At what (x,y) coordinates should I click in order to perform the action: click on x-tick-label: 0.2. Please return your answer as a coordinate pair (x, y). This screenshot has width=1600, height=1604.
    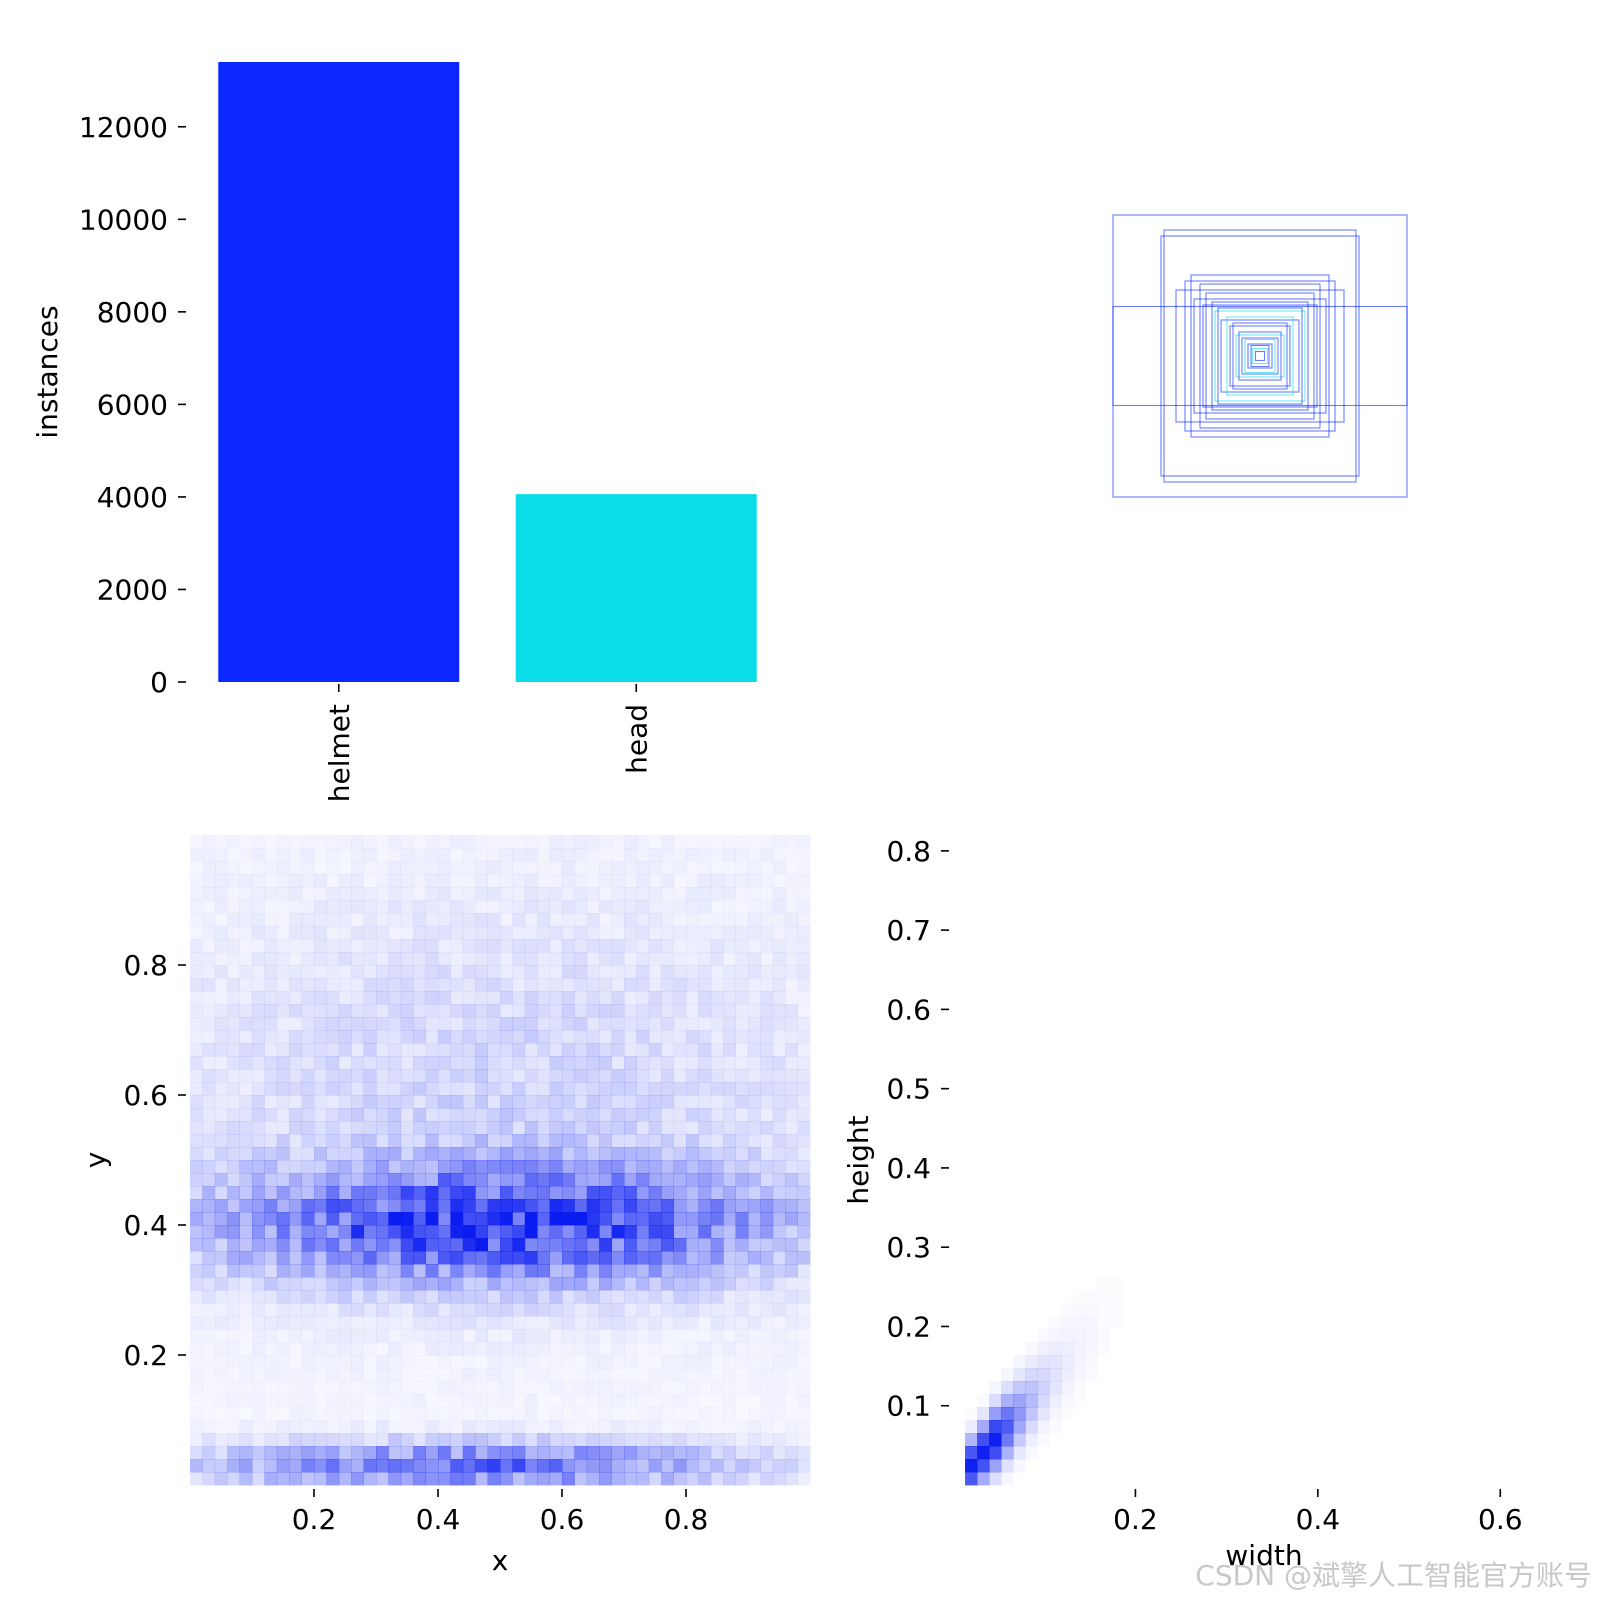
    Looking at the image, I should click on (1135, 1519).